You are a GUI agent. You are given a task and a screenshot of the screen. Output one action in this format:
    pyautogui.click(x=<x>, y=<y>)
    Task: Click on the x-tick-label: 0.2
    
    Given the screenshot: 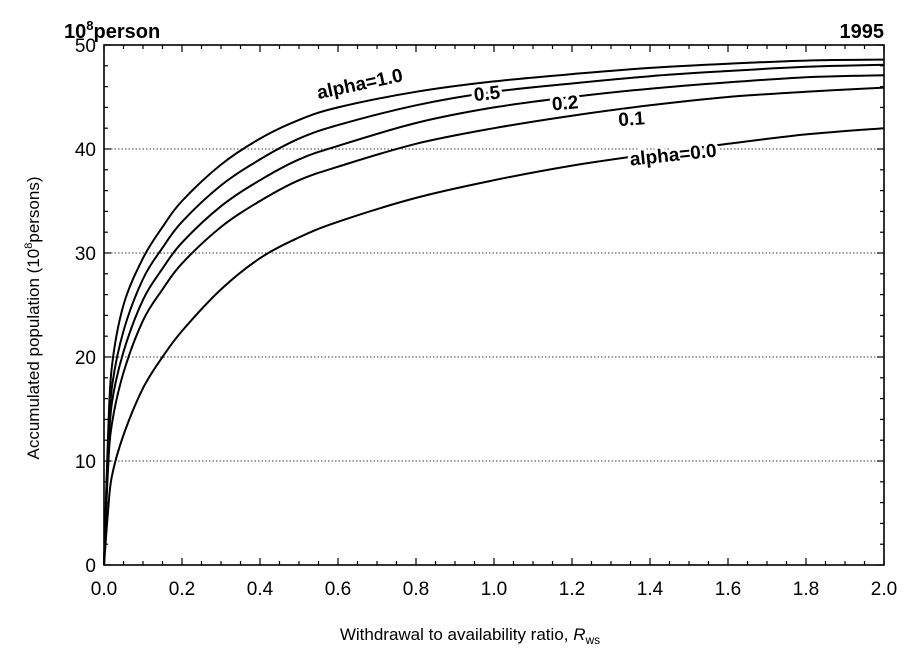 What is the action you would take?
    pyautogui.click(x=182, y=589)
    